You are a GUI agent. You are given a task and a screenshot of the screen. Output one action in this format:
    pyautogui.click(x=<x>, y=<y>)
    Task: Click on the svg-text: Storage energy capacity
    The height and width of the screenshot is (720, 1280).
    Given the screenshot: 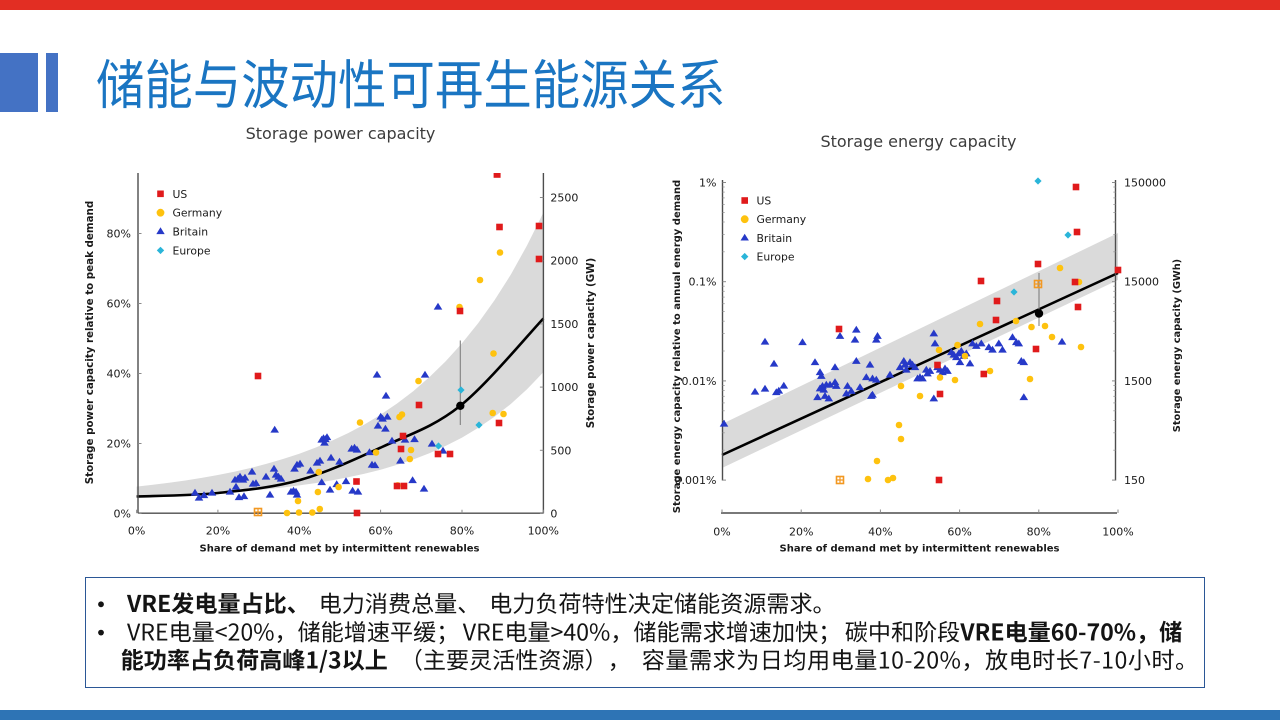 What is the action you would take?
    pyautogui.click(x=918, y=141)
    